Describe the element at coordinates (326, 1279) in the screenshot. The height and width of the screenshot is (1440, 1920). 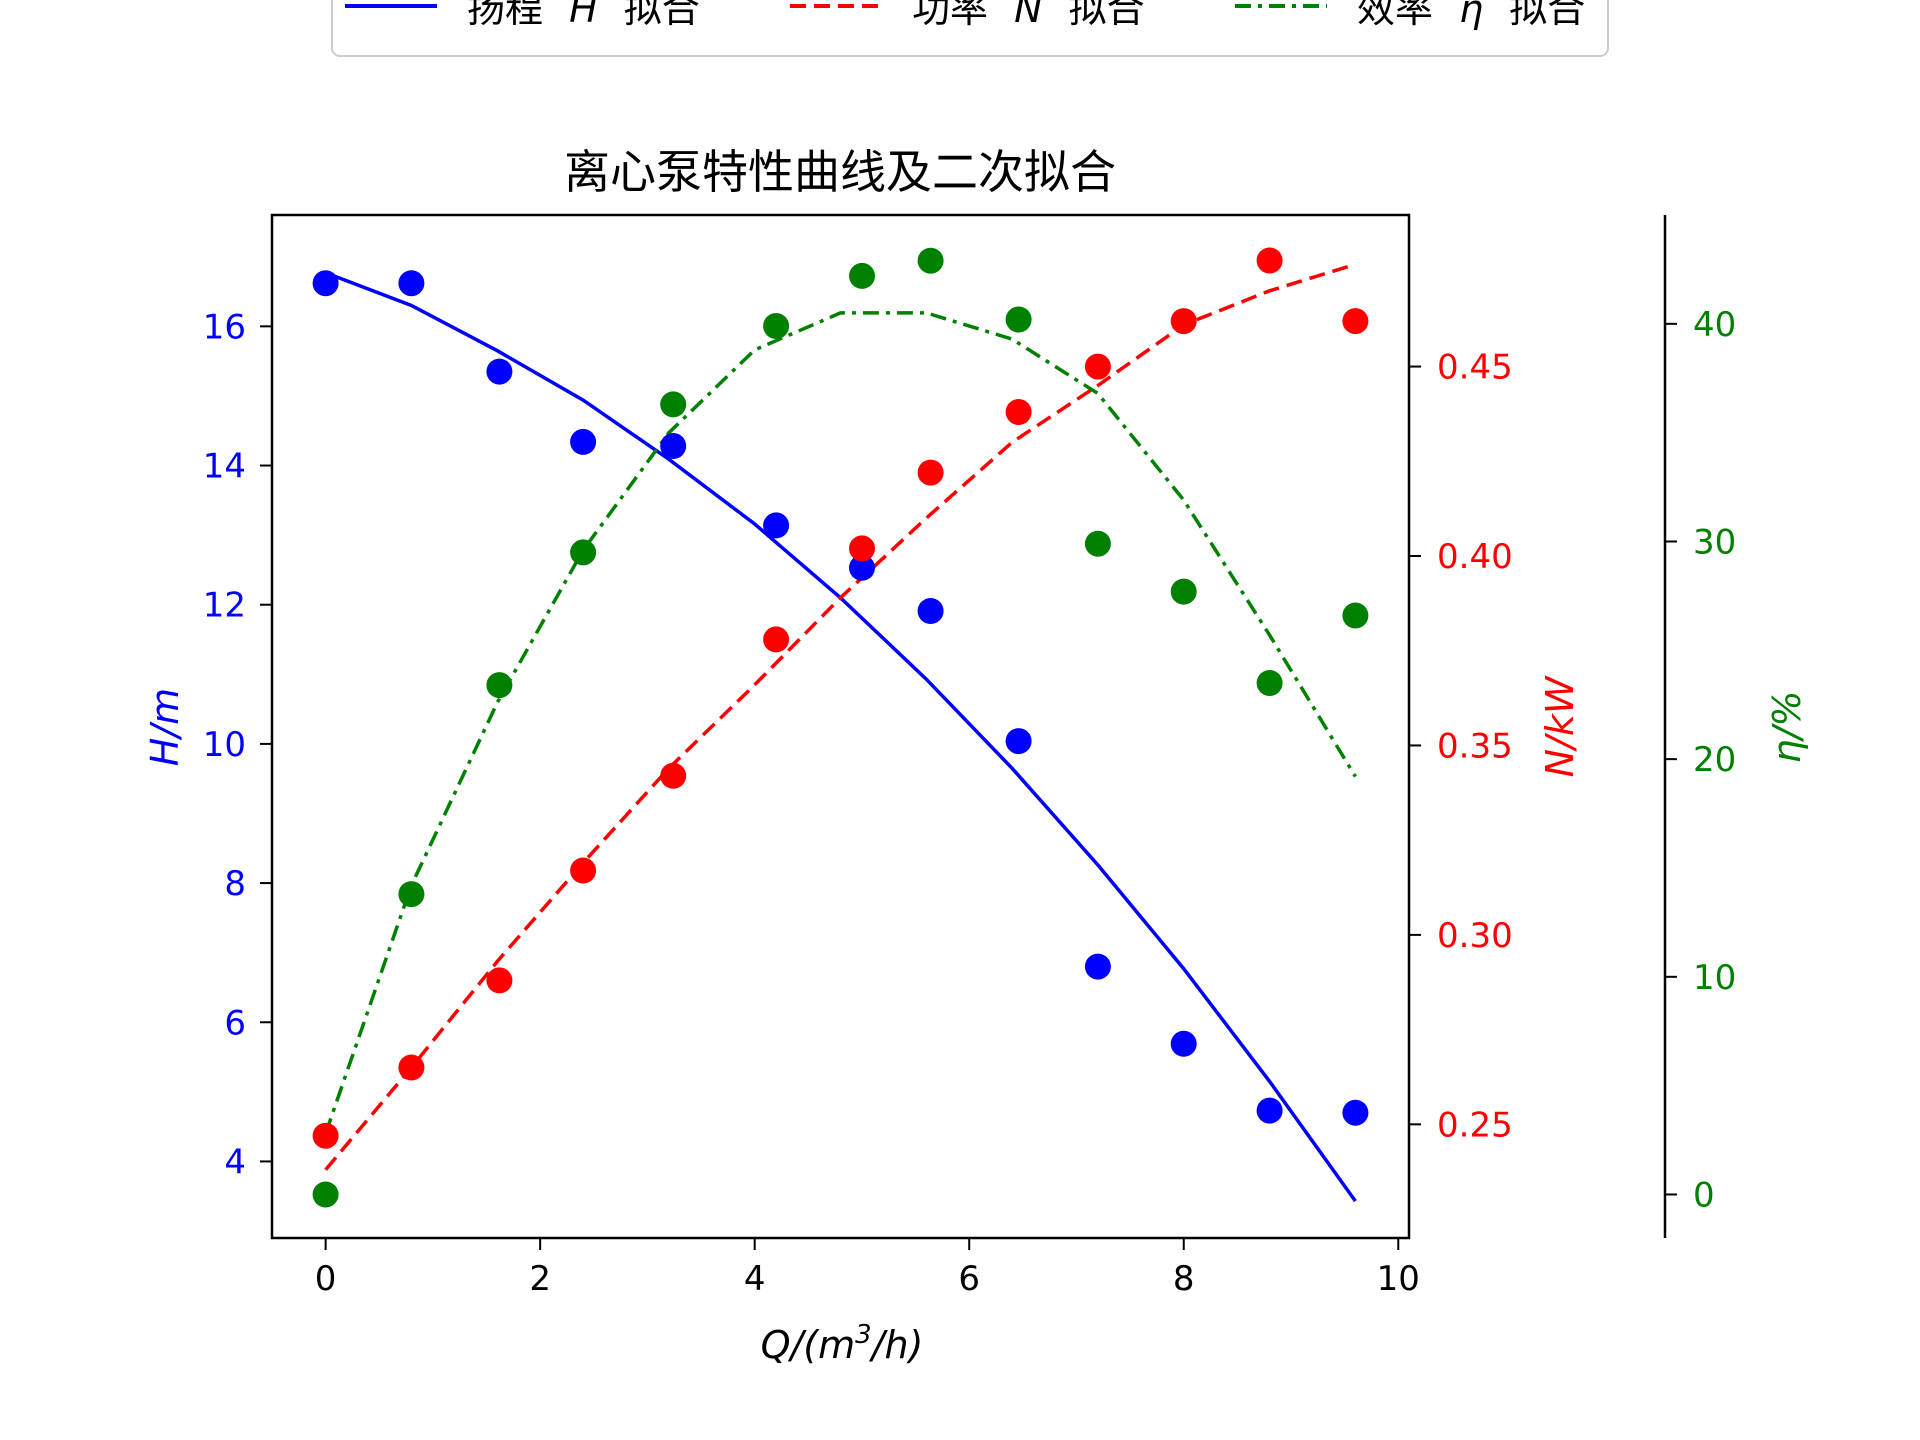
I see `x-tick-label: 0` at that location.